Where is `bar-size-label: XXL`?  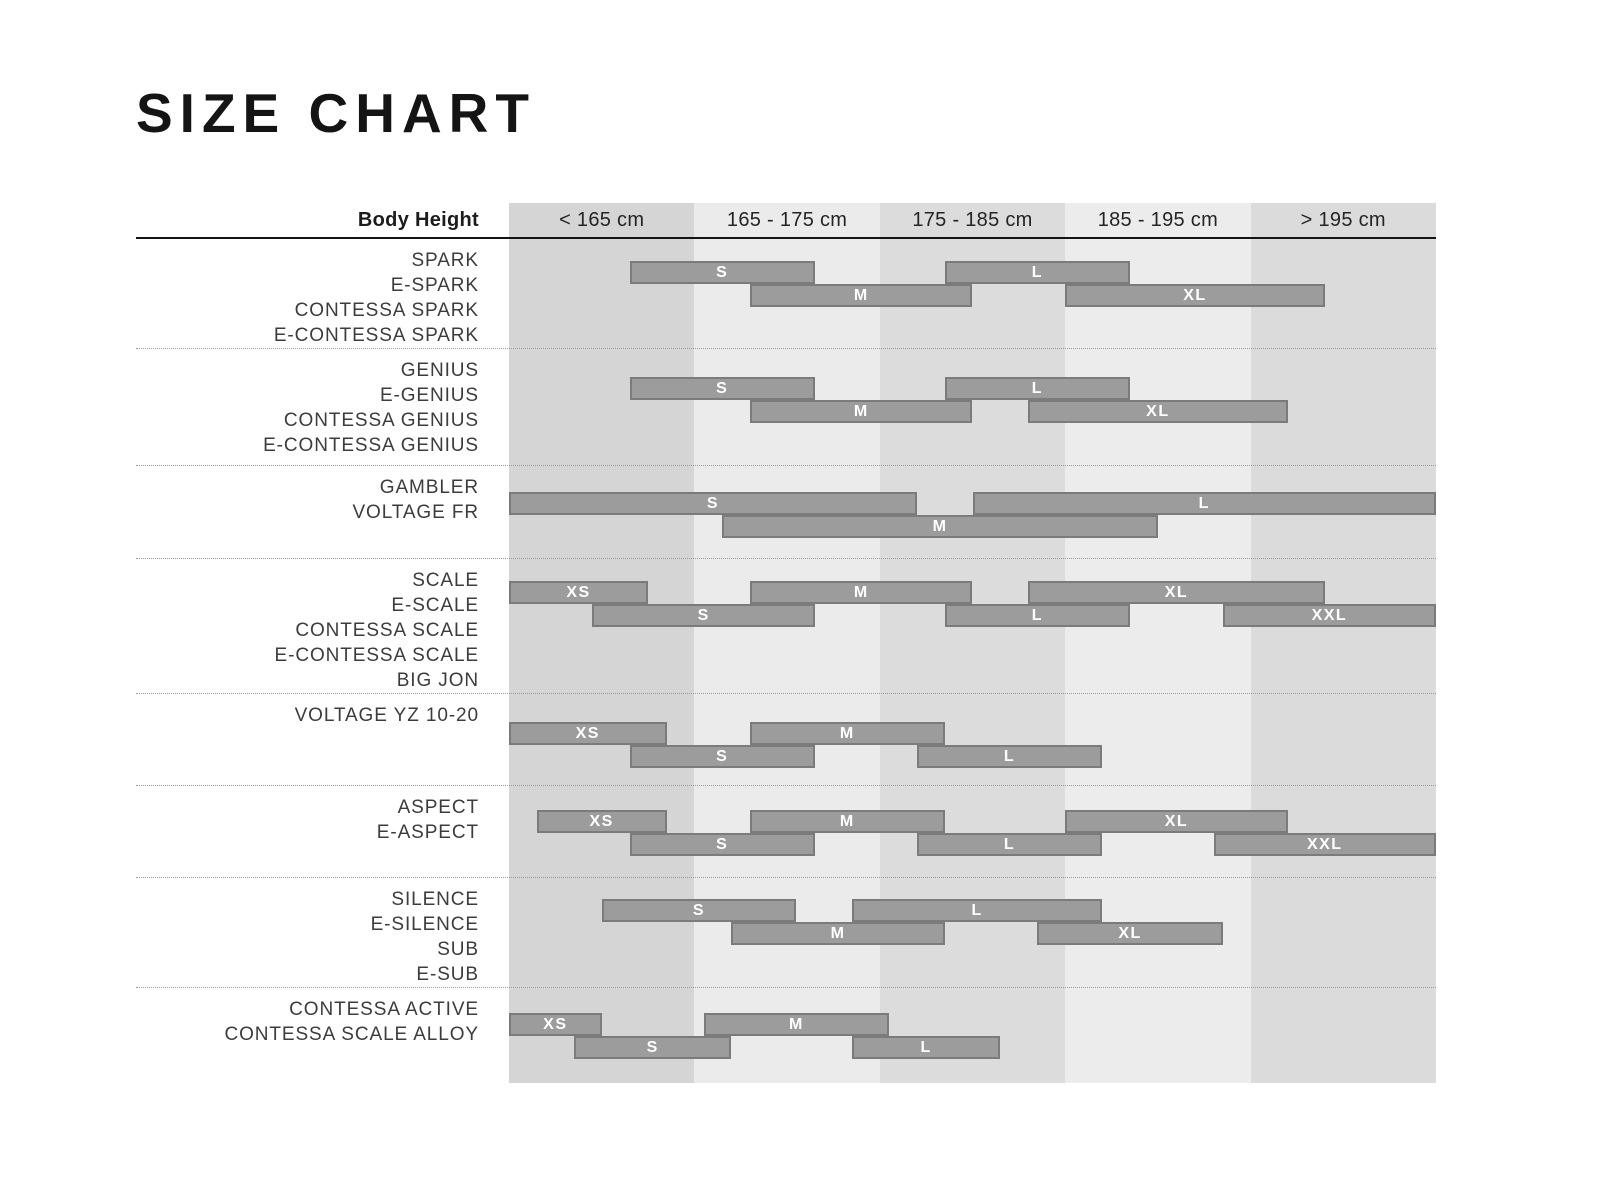 bar-size-label: XXL is located at coordinates (1329, 615).